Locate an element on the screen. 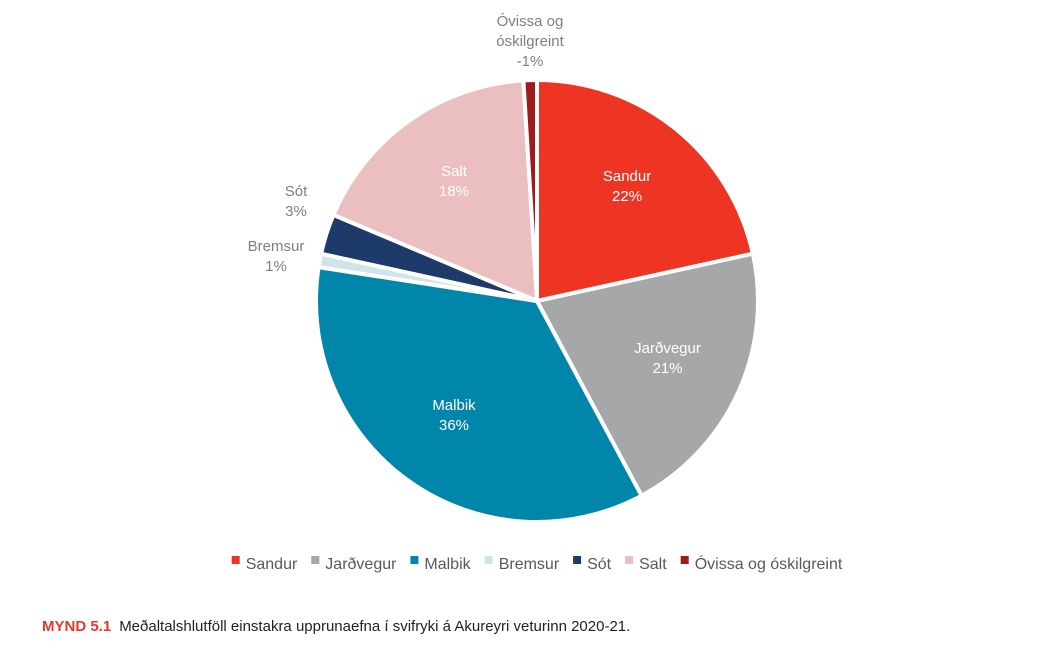  pie-slice-malbik is located at coordinates (479, 394).